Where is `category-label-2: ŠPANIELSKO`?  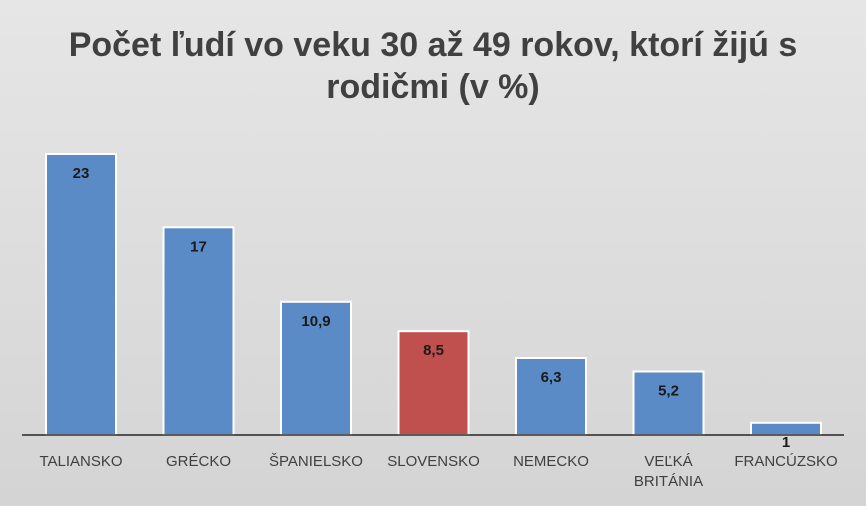 category-label-2: ŠPANIELSKO is located at coordinates (316, 461).